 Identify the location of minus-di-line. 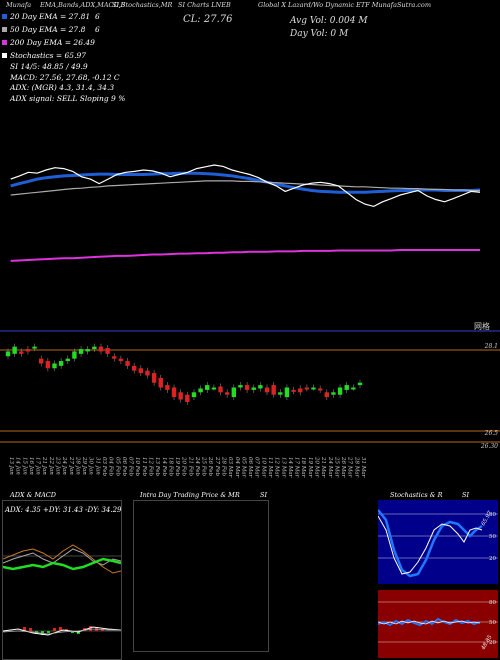
(62, 559).